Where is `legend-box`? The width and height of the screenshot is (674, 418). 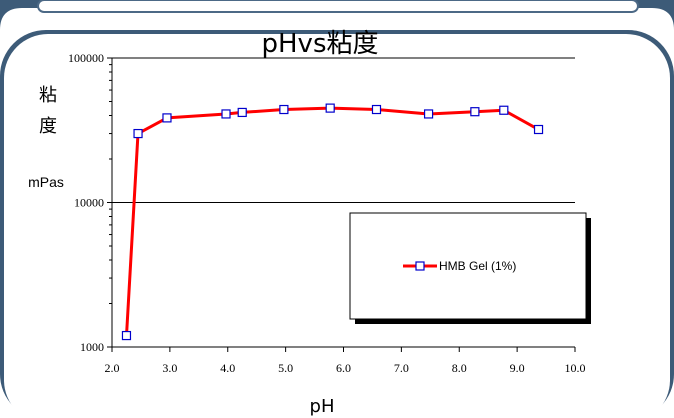 legend-box is located at coordinates (468, 266).